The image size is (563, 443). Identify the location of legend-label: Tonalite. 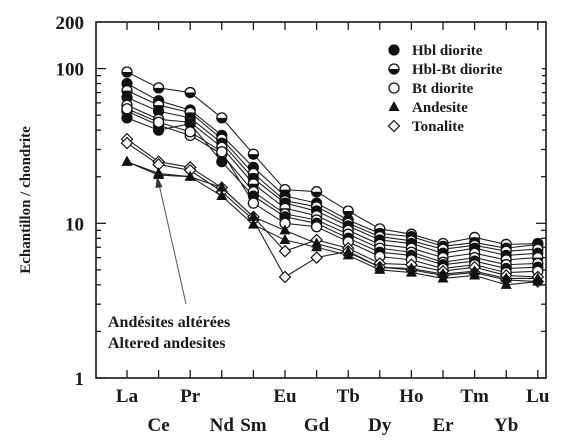
(438, 127).